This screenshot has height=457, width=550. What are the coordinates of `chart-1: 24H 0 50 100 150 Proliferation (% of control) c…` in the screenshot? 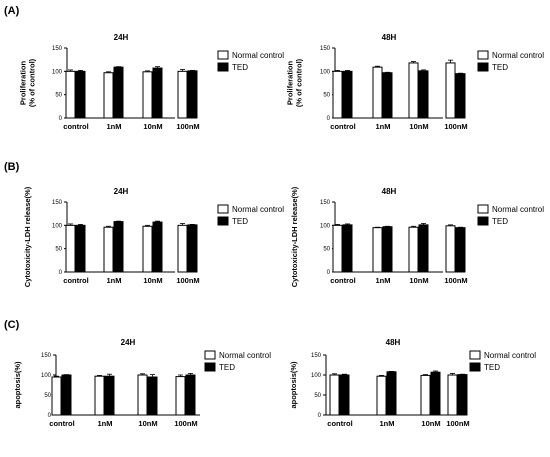 It's located at (152, 82).